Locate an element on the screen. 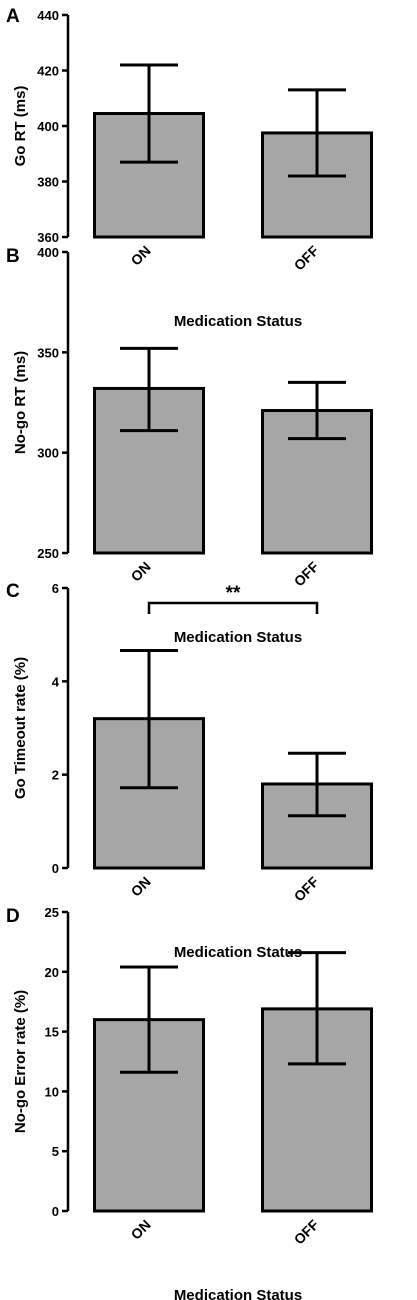 This screenshot has width=417, height=1300. chart-d-x-axis-title: Medication Status is located at coordinates (238, 1293).